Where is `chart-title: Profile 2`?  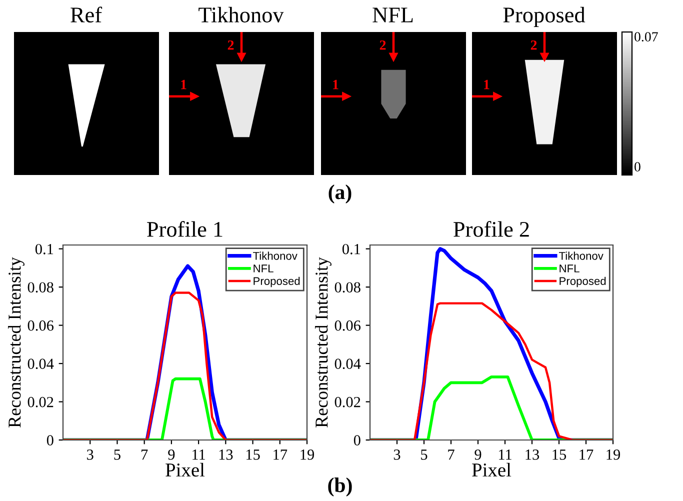 chart-title: Profile 2 is located at coordinates (491, 229).